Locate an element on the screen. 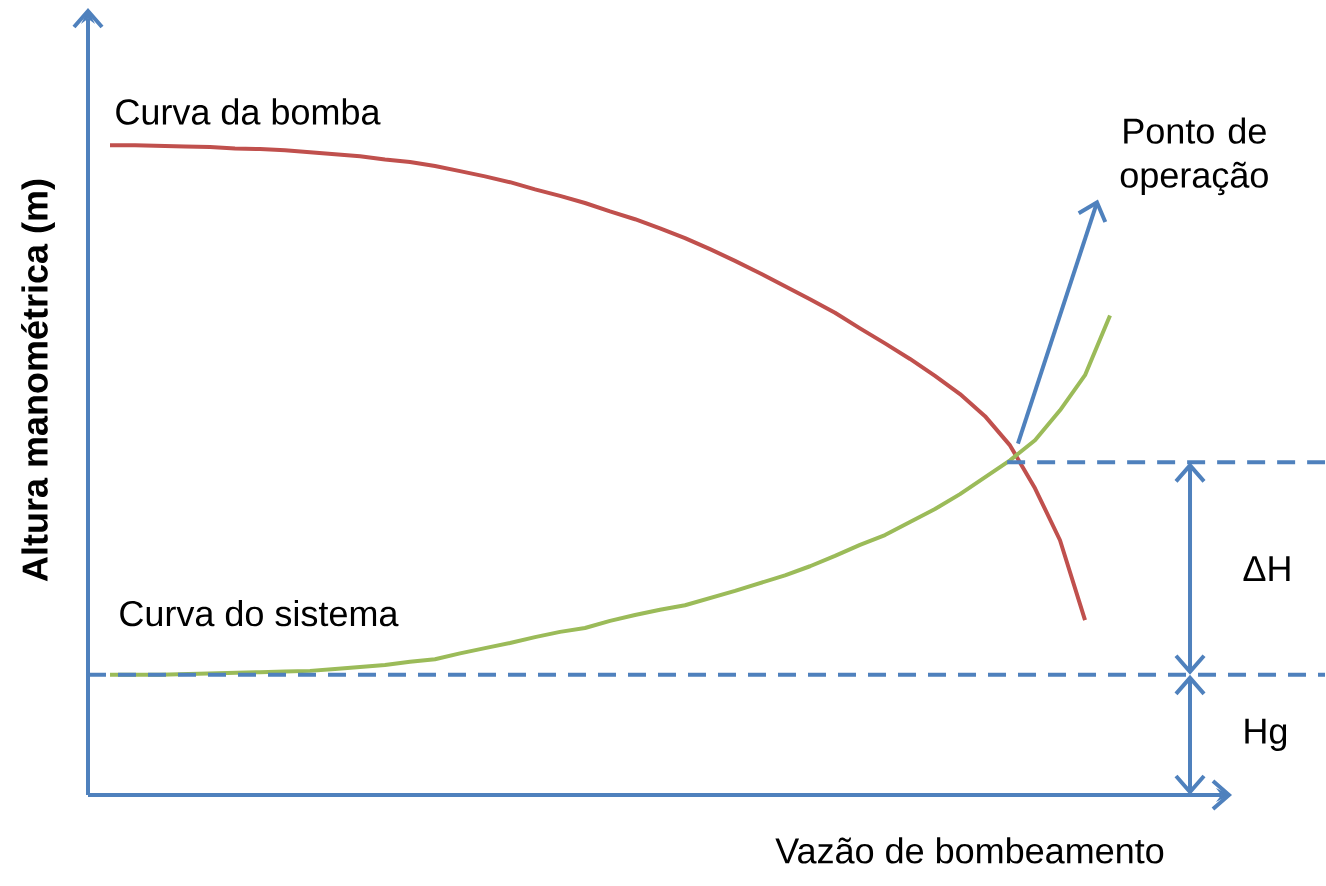 Image resolution: width=1326 pixels, height=886 pixels. x-axis-title: Vazão de bombeamento is located at coordinates (969, 850).